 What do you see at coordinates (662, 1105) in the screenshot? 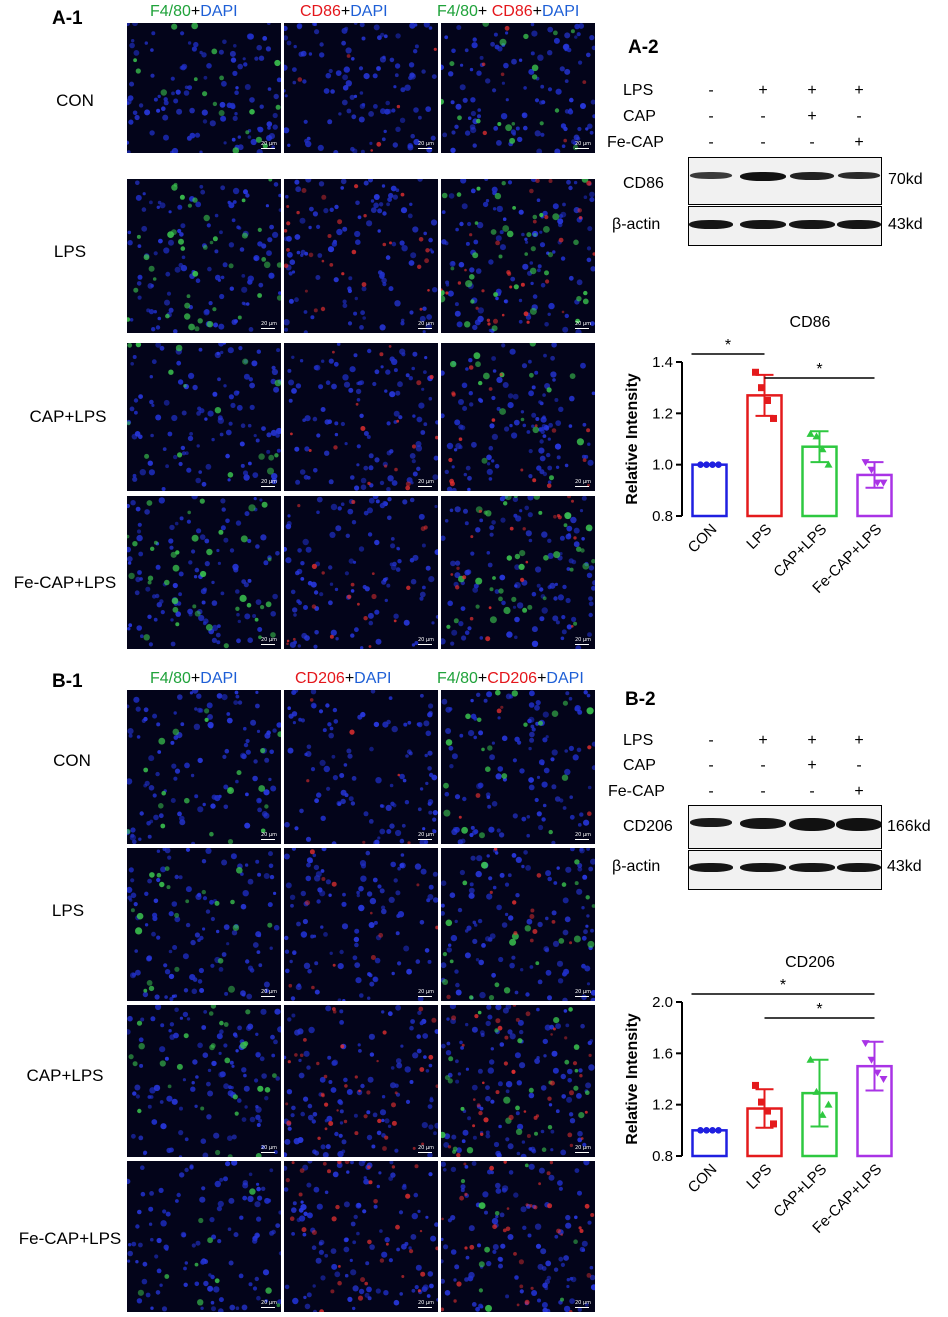
I see `y-tick-label: 1.2` at bounding box center [662, 1105].